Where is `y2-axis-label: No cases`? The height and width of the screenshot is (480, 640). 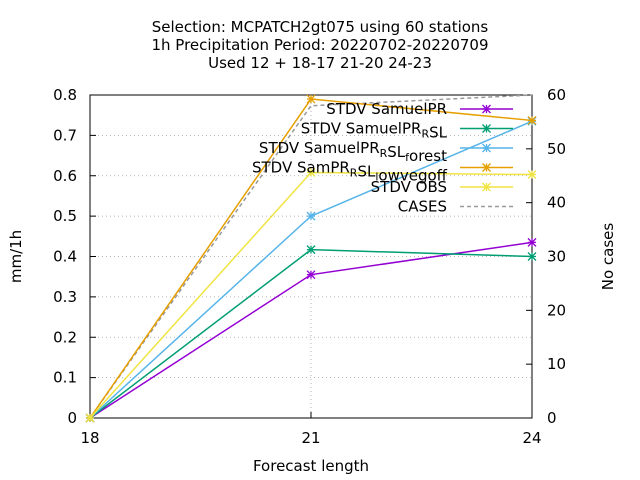 y2-axis-label: No cases is located at coordinates (608, 257).